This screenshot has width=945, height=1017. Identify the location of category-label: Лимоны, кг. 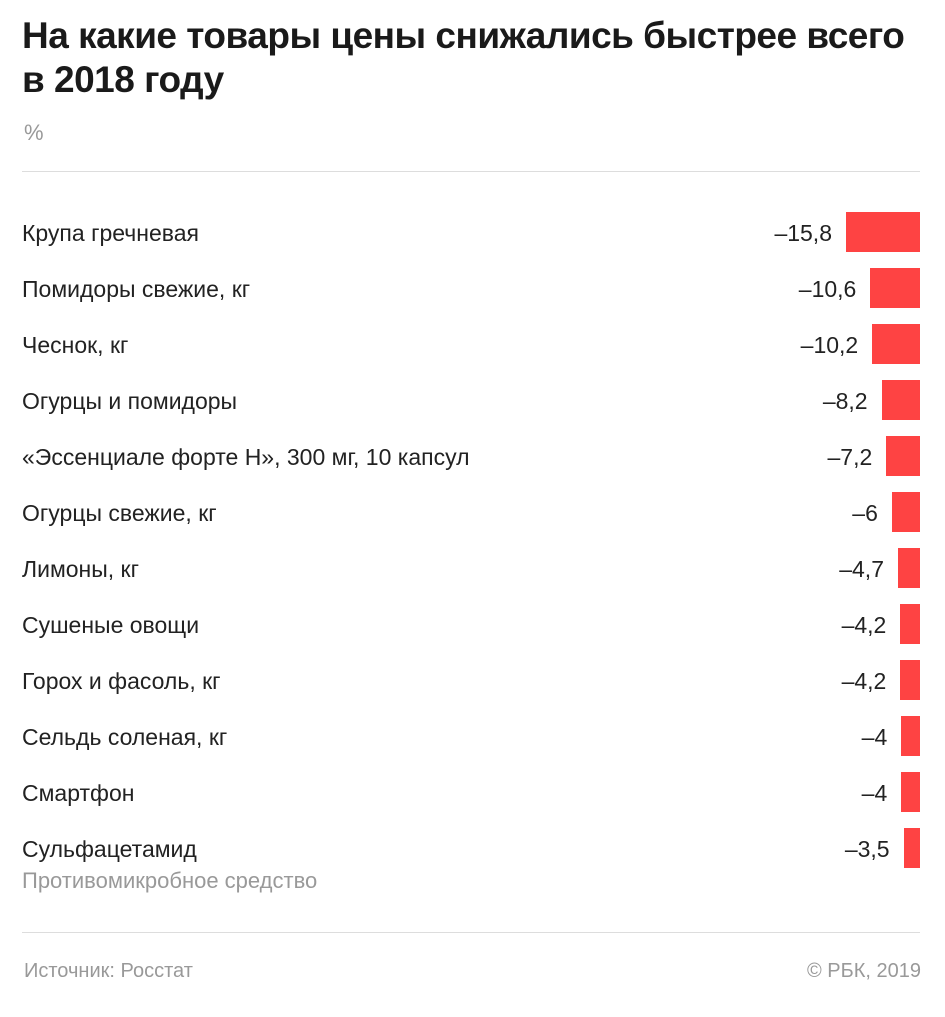
(81, 569).